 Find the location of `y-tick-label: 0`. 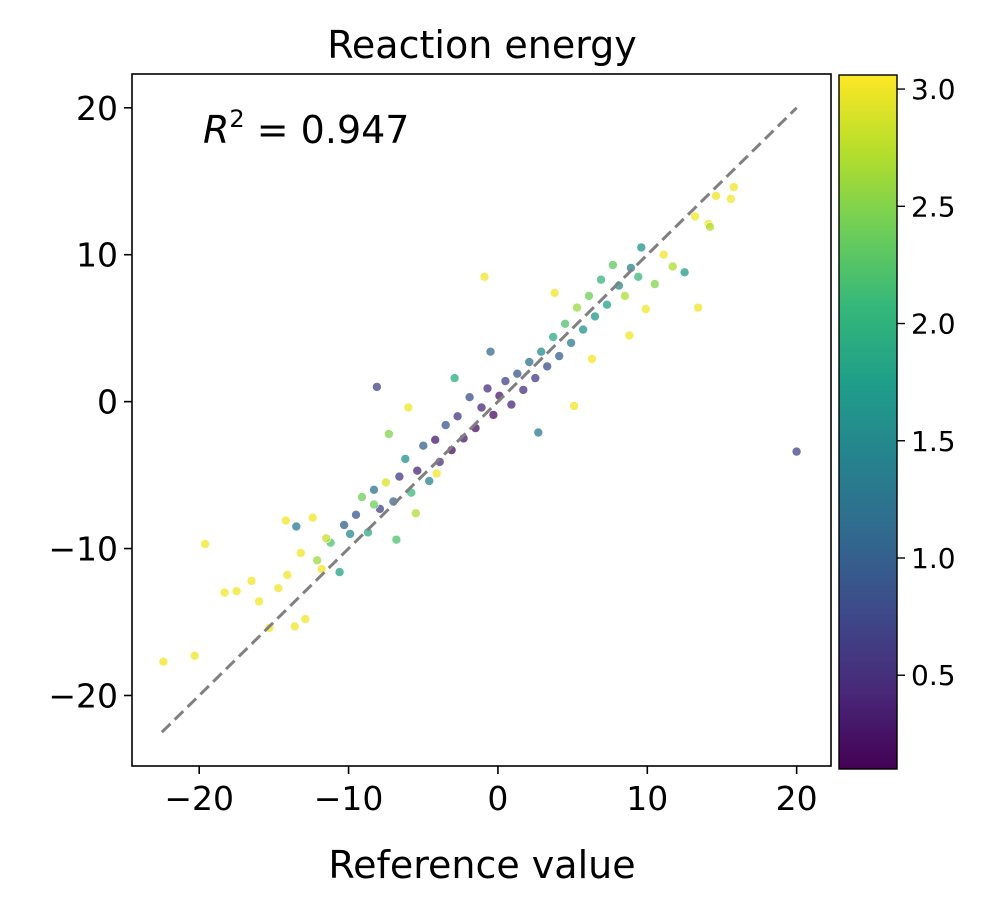

y-tick-label: 0 is located at coordinates (107, 402).